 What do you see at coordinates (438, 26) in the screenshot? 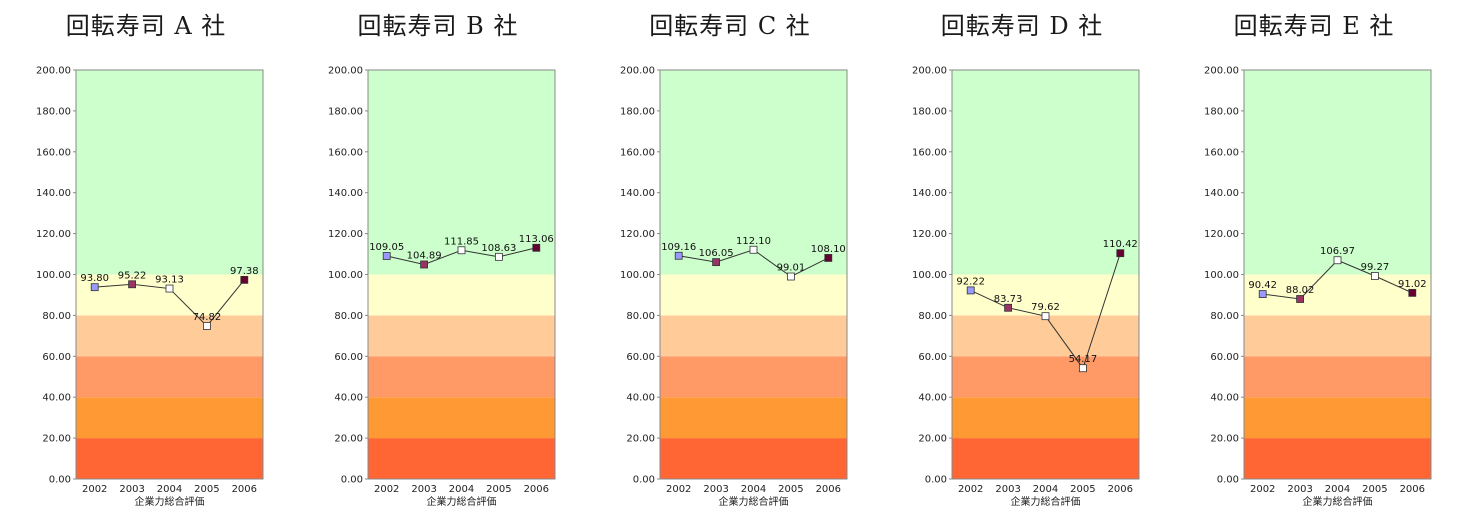
I see `chart-title: 回転寿司 B 社` at bounding box center [438, 26].